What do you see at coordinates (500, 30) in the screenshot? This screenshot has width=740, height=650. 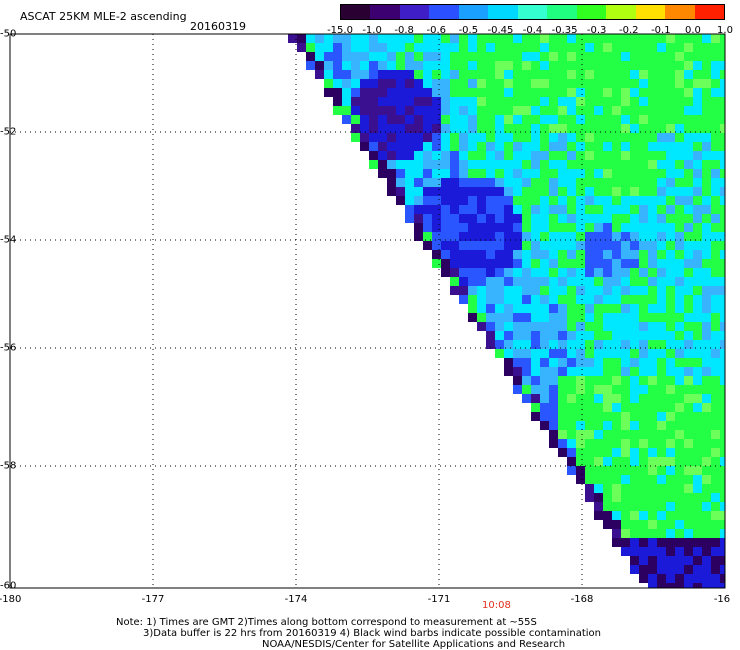 I see `colorbar-label: -0.45` at bounding box center [500, 30].